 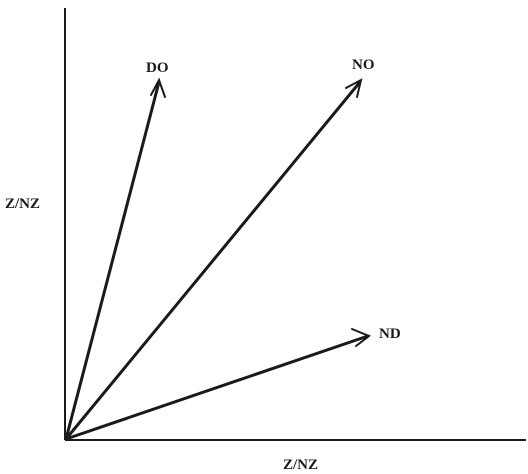 What do you see at coordinates (390, 334) in the screenshot?
I see `vector-nd-label: ND` at bounding box center [390, 334].